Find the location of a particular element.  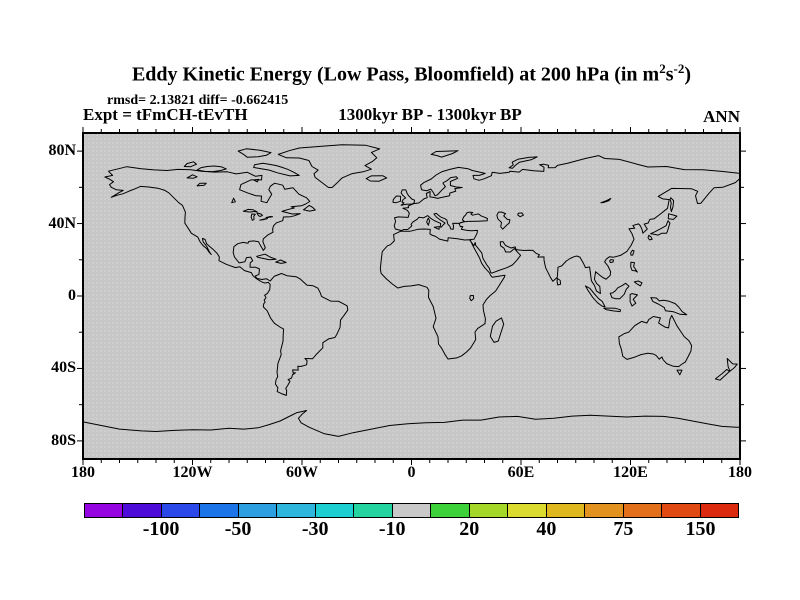

x-tick-label: 60W is located at coordinates (302, 472).